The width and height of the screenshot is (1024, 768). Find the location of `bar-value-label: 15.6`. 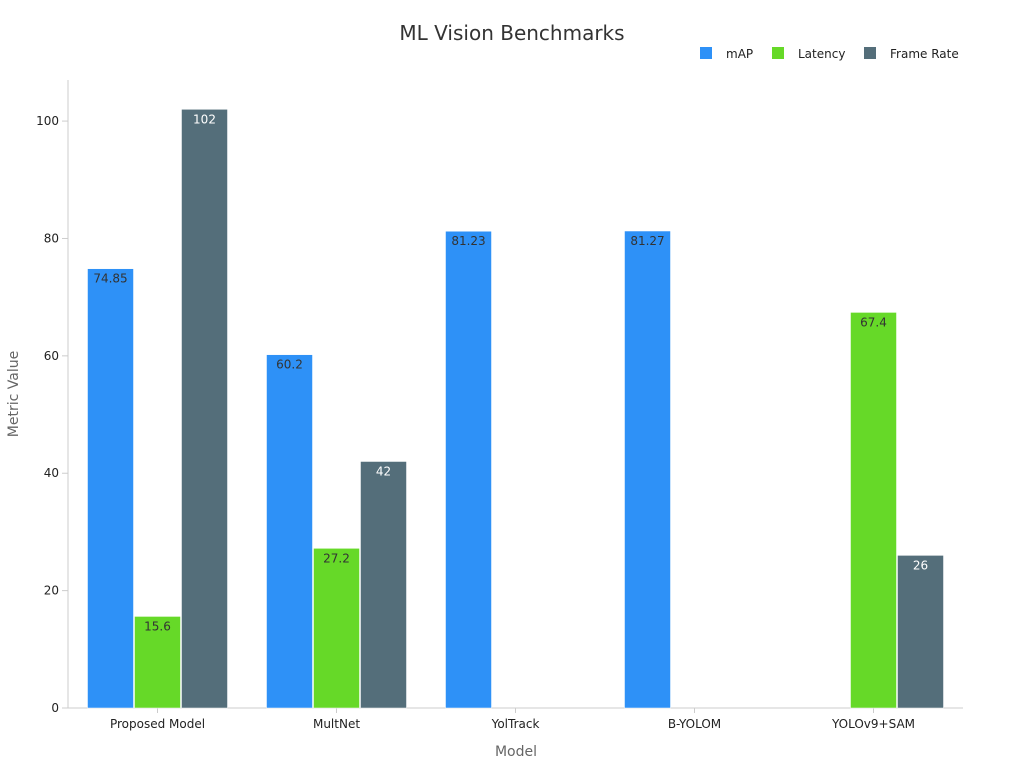

bar-value-label: 15.6 is located at coordinates (157, 626).